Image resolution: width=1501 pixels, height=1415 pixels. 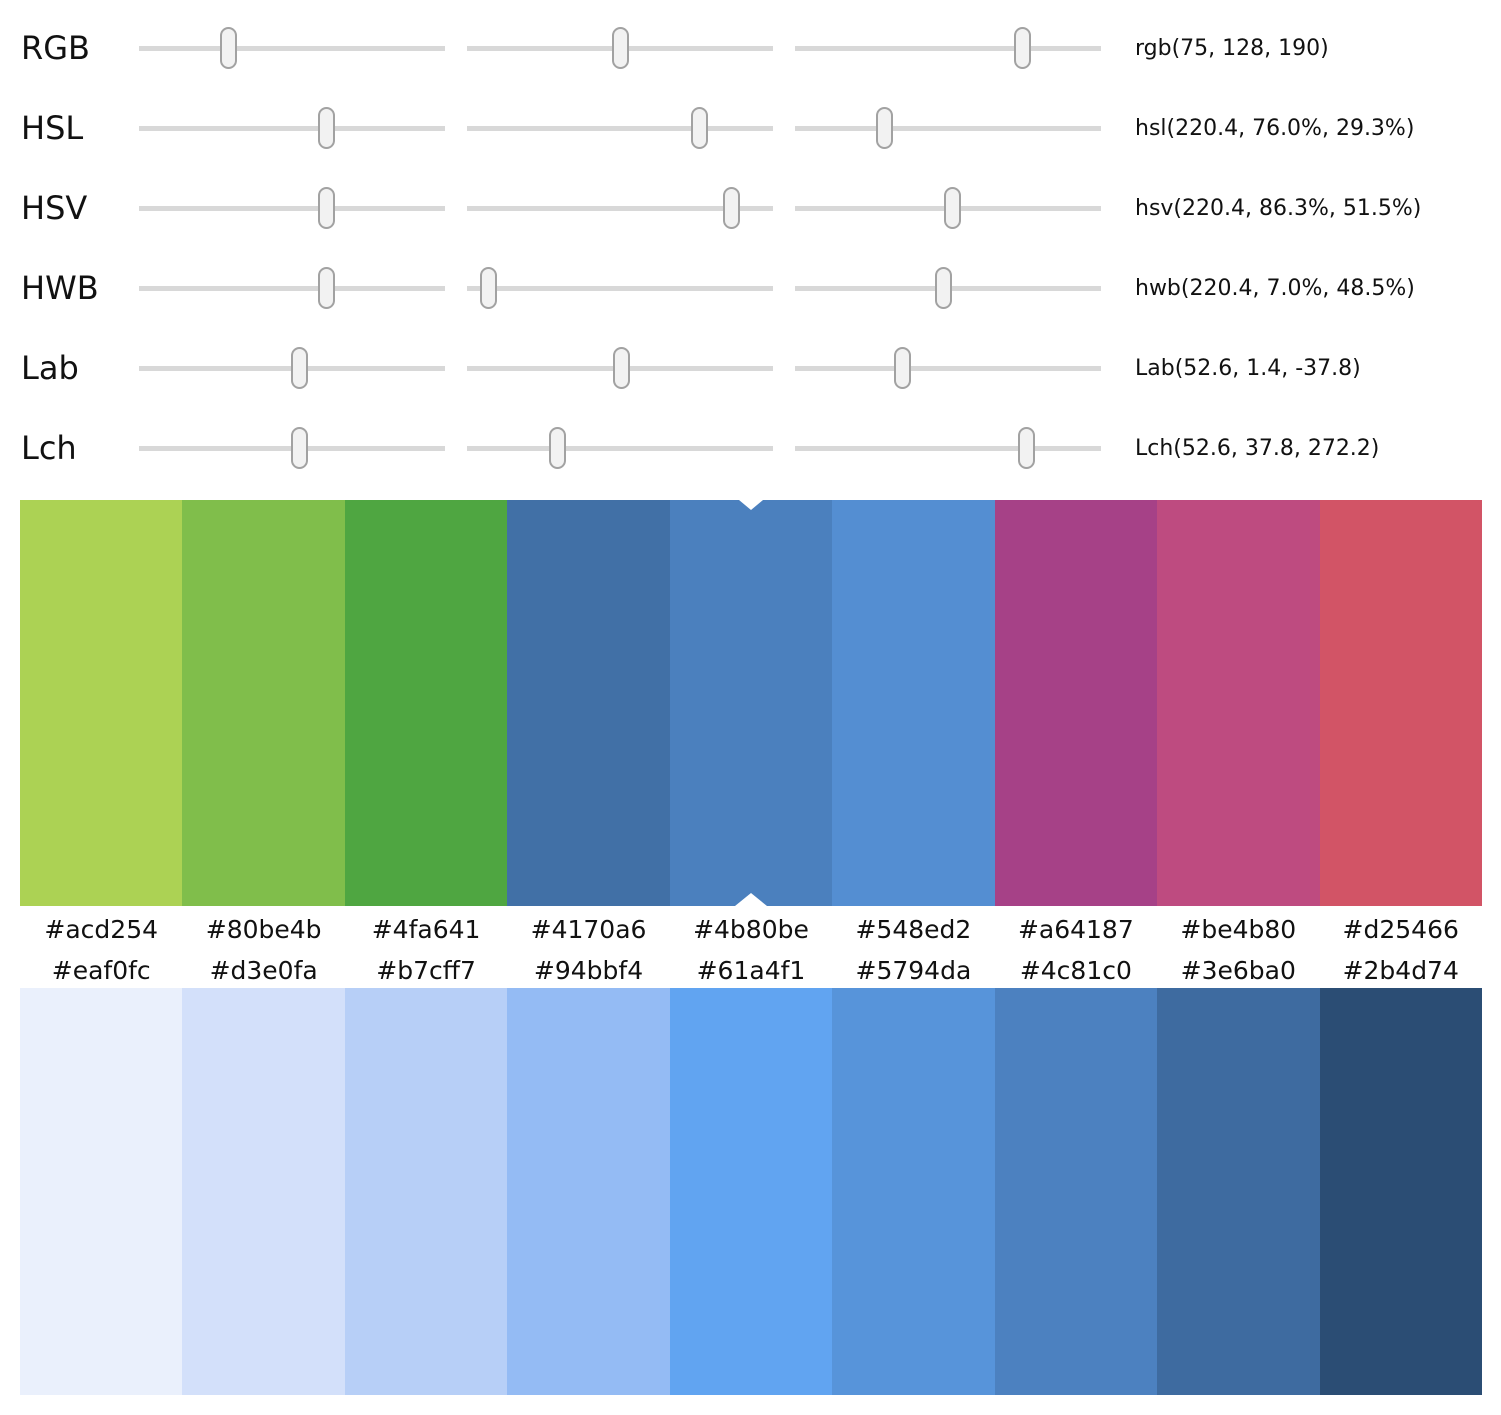 What do you see at coordinates (1400, 970) in the screenshot?
I see `hex-label: #2b4d74` at bounding box center [1400, 970].